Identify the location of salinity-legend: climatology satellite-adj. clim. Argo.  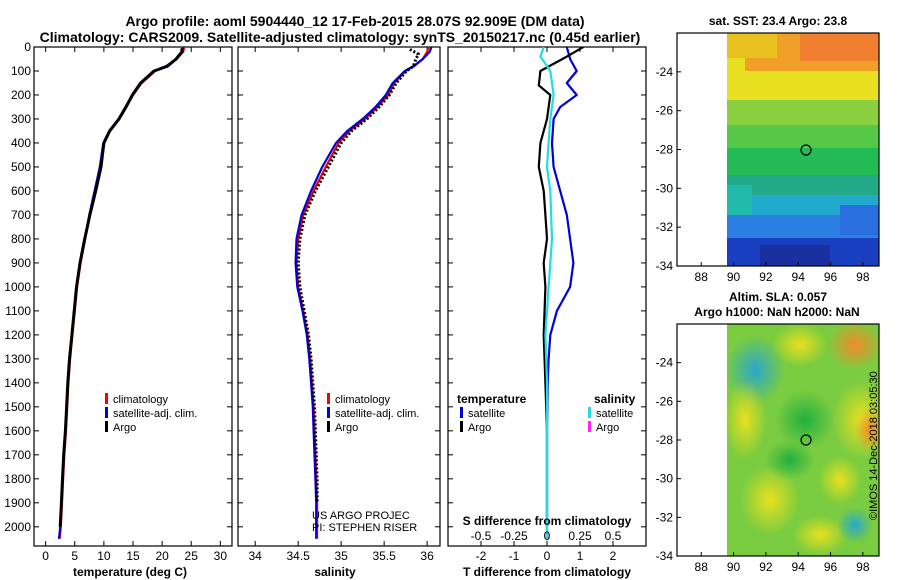
(373, 413).